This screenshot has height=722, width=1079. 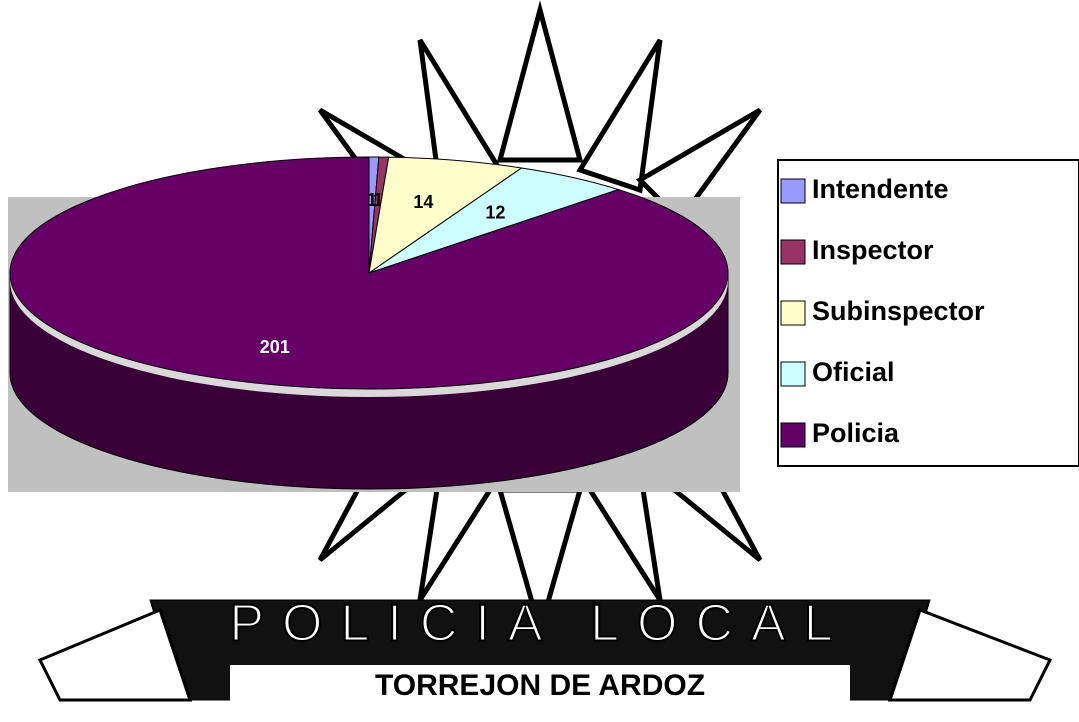 What do you see at coordinates (275, 347) in the screenshot?
I see `data-label: 201` at bounding box center [275, 347].